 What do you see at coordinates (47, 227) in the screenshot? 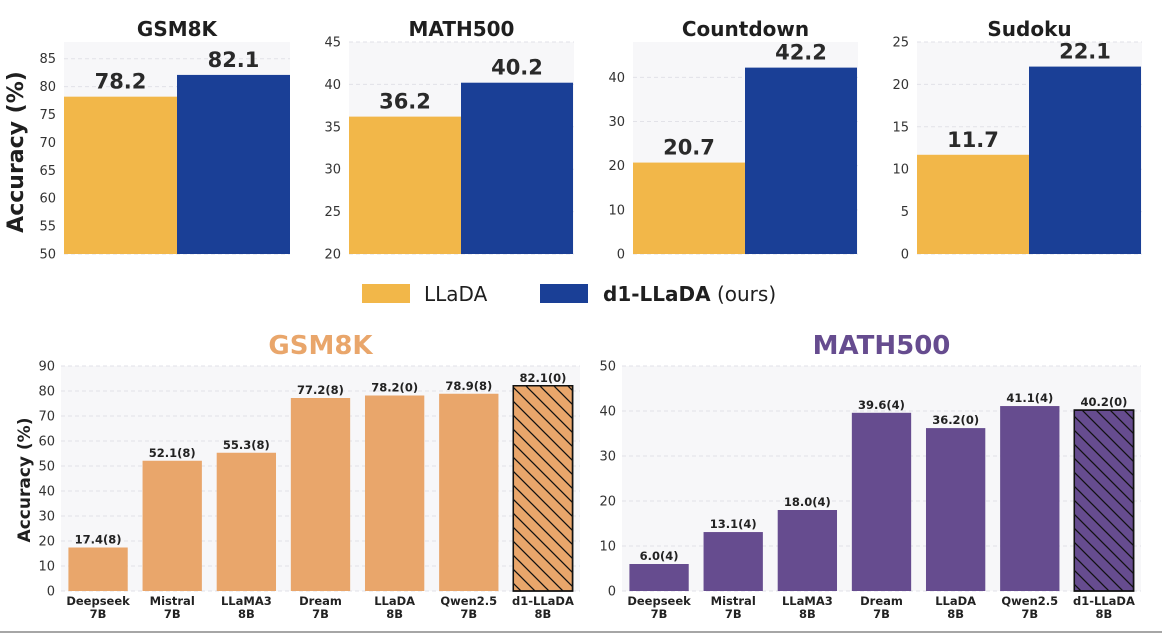
I see `y-tick-label: 55` at bounding box center [47, 227].